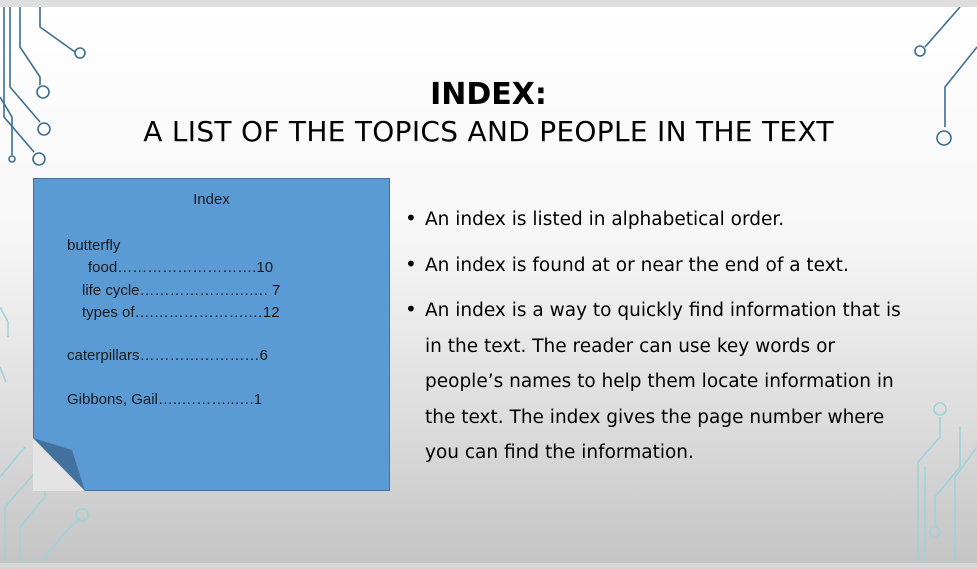  I want to click on note-curled-corner, so click(59, 464).